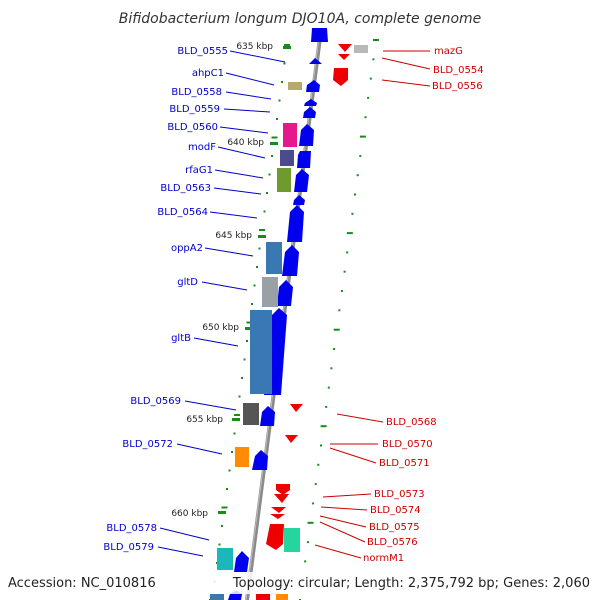 This screenshot has height=600, width=600. What do you see at coordinates (128, 547) in the screenshot?
I see `gene-label: BLD_0579` at bounding box center [128, 547].